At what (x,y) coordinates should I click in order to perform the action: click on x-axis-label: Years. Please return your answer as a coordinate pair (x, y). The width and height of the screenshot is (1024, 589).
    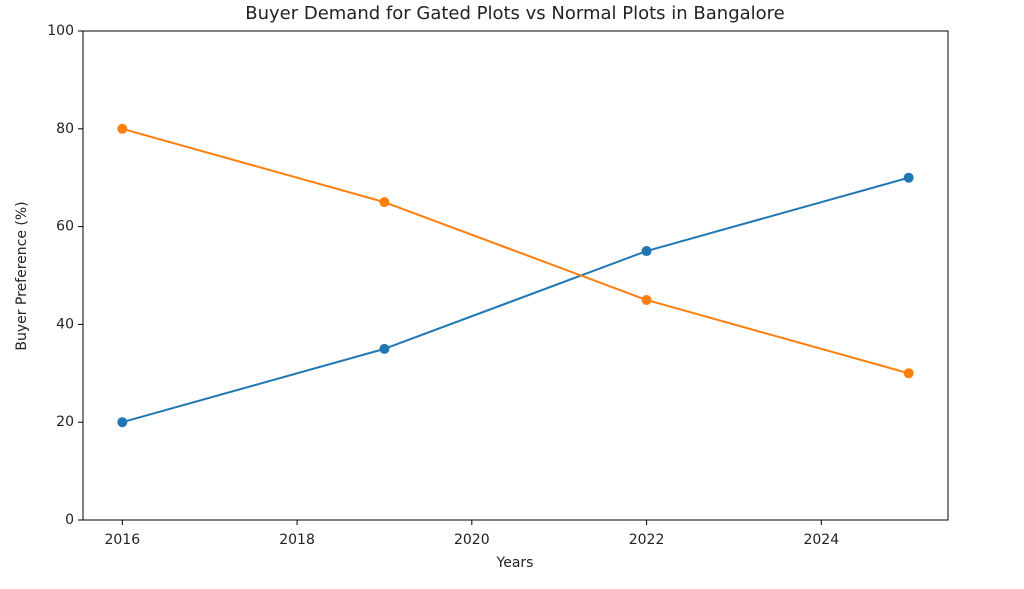
    Looking at the image, I should click on (515, 563).